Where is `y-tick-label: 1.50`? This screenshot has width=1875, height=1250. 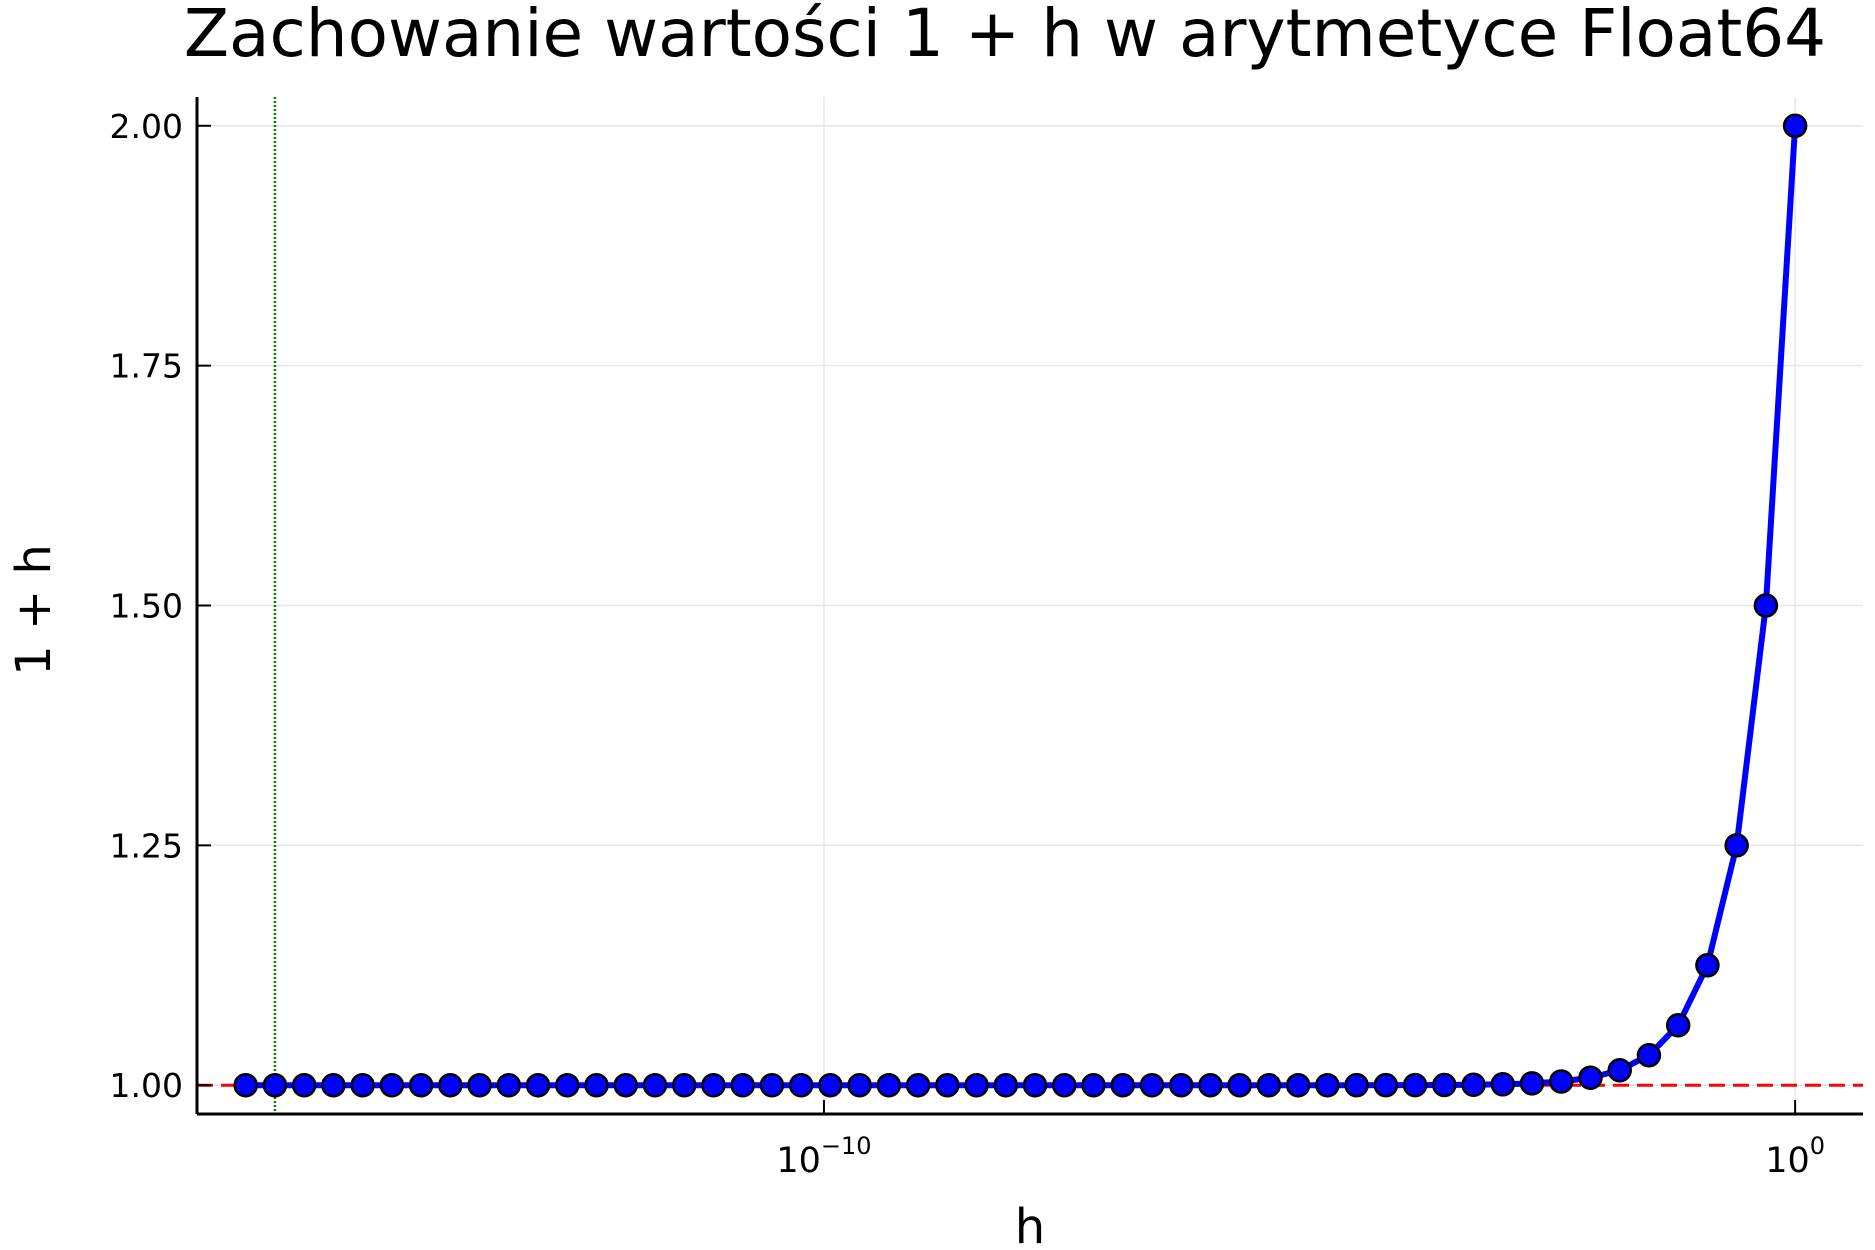
y-tick-label: 1.50 is located at coordinates (146, 606).